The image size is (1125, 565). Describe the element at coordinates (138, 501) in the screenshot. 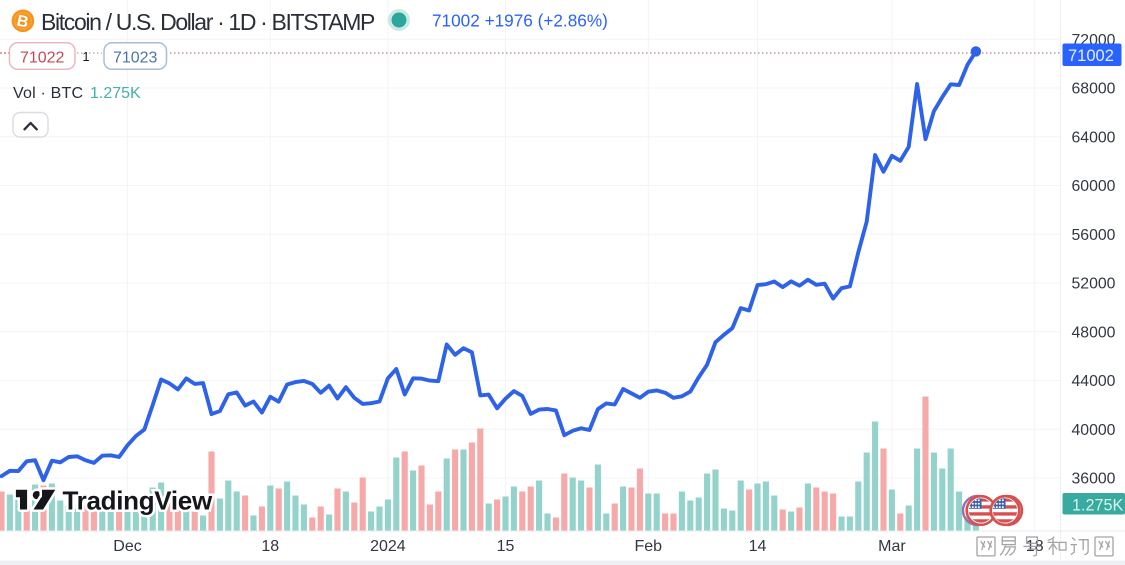

I see `svg-text: TradingView` at that location.